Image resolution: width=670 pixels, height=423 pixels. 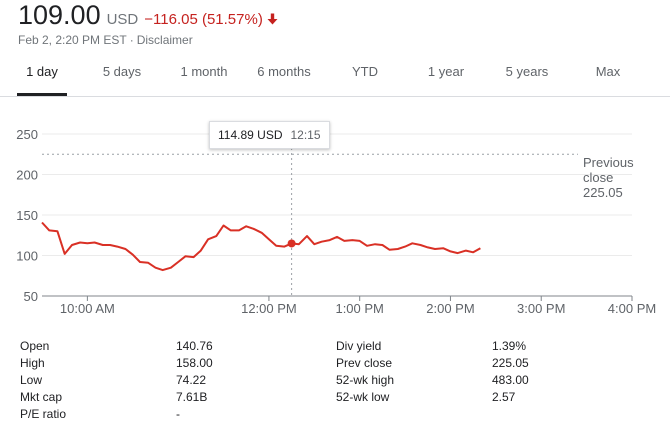 What do you see at coordinates (305, 135) in the screenshot?
I see `tooltip-time: 12:15` at bounding box center [305, 135].